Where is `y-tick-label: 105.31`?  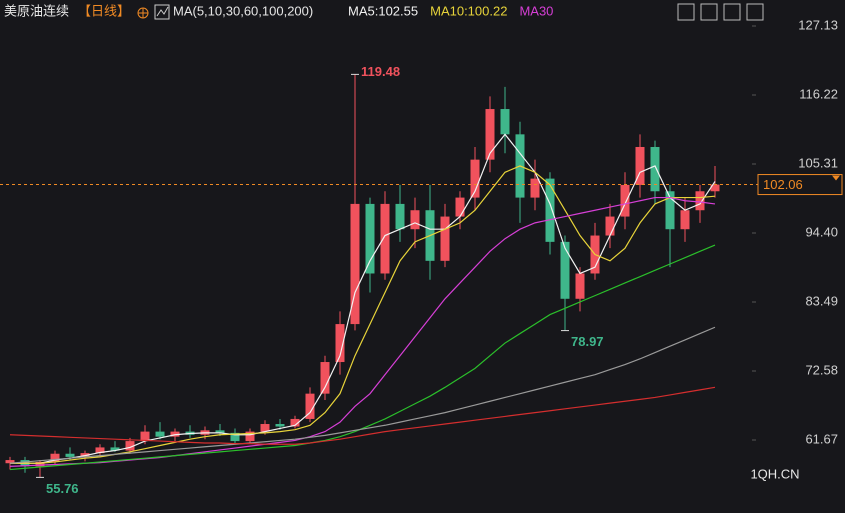 y-tick-label: 105.31 is located at coordinates (818, 162).